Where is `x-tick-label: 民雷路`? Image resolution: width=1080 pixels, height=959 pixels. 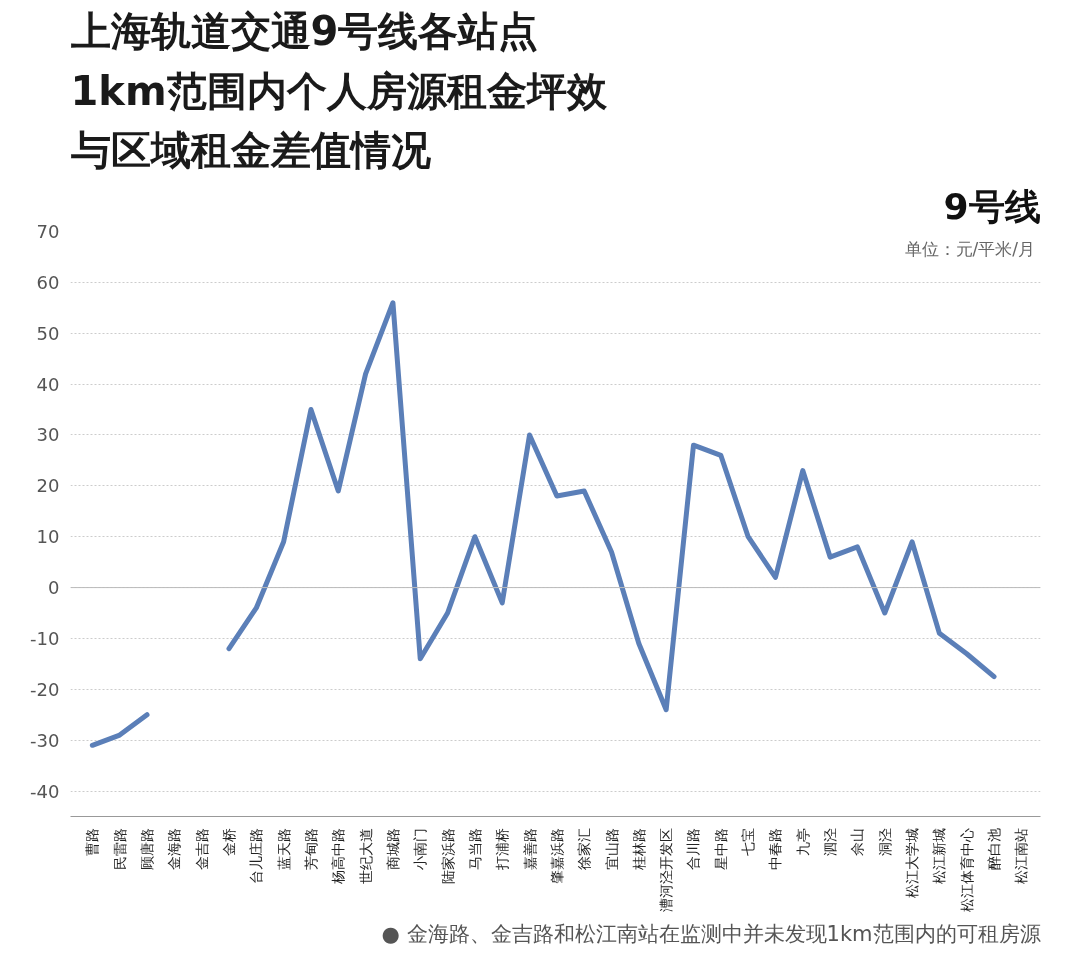 x-tick-label: 民雷路 is located at coordinates (119, 848).